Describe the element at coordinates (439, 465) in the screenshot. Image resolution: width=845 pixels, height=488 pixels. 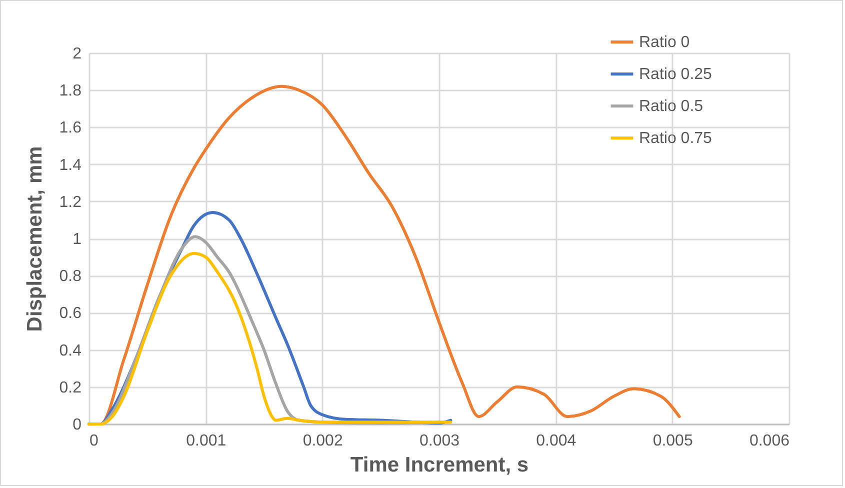
I see `x-axis-title: Time Increment, s` at that location.